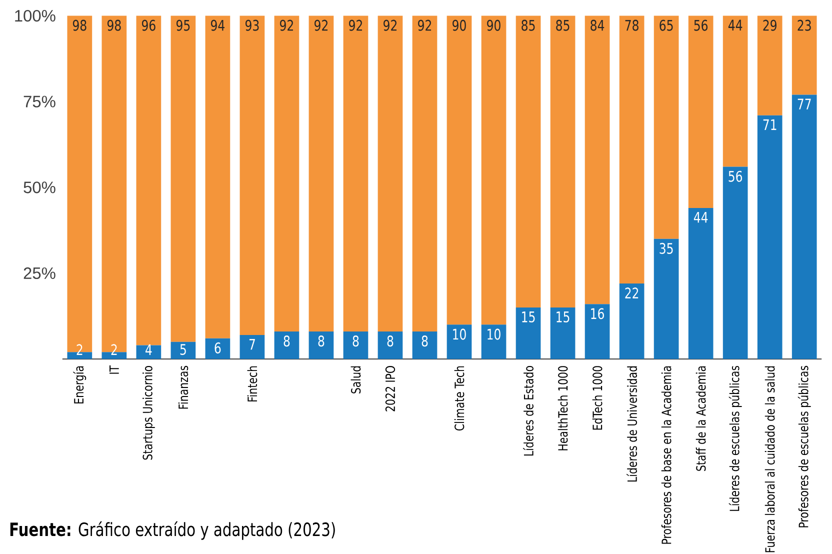 The height and width of the screenshot is (554, 832). Describe the element at coordinates (597, 314) in the screenshot. I see `data-label: 16` at that location.